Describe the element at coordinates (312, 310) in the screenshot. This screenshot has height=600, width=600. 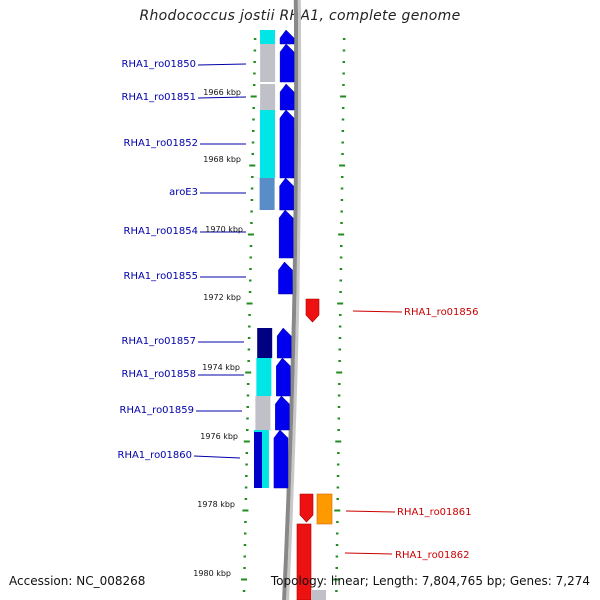
I see `reverse-gene-arrow-ro01856` at that location.